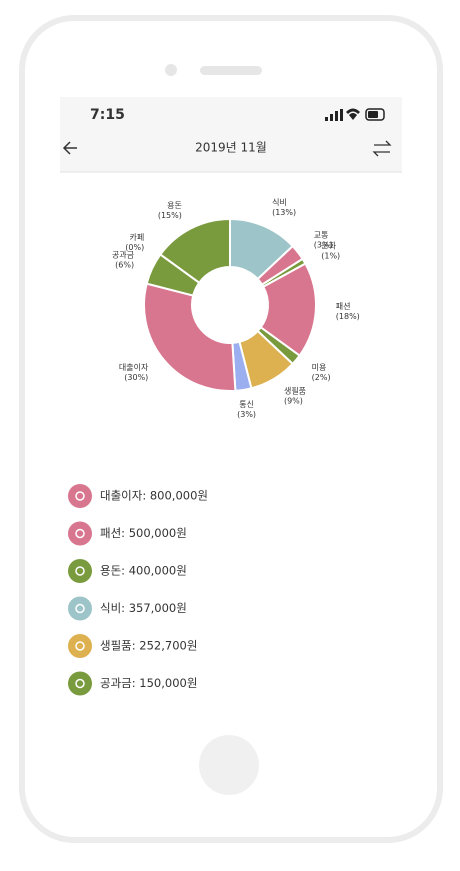 The width and height of the screenshot is (460, 871). Describe the element at coordinates (136, 377) in the screenshot. I see `slice-value-label: (30%)` at that location.